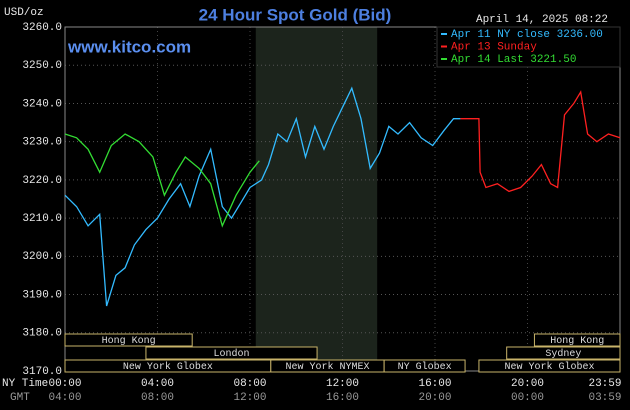 This screenshot has height=410, width=630. What do you see at coordinates (527, 35) in the screenshot?
I see `legend-label: Apr 11 NY close 3236.00` at bounding box center [527, 35].